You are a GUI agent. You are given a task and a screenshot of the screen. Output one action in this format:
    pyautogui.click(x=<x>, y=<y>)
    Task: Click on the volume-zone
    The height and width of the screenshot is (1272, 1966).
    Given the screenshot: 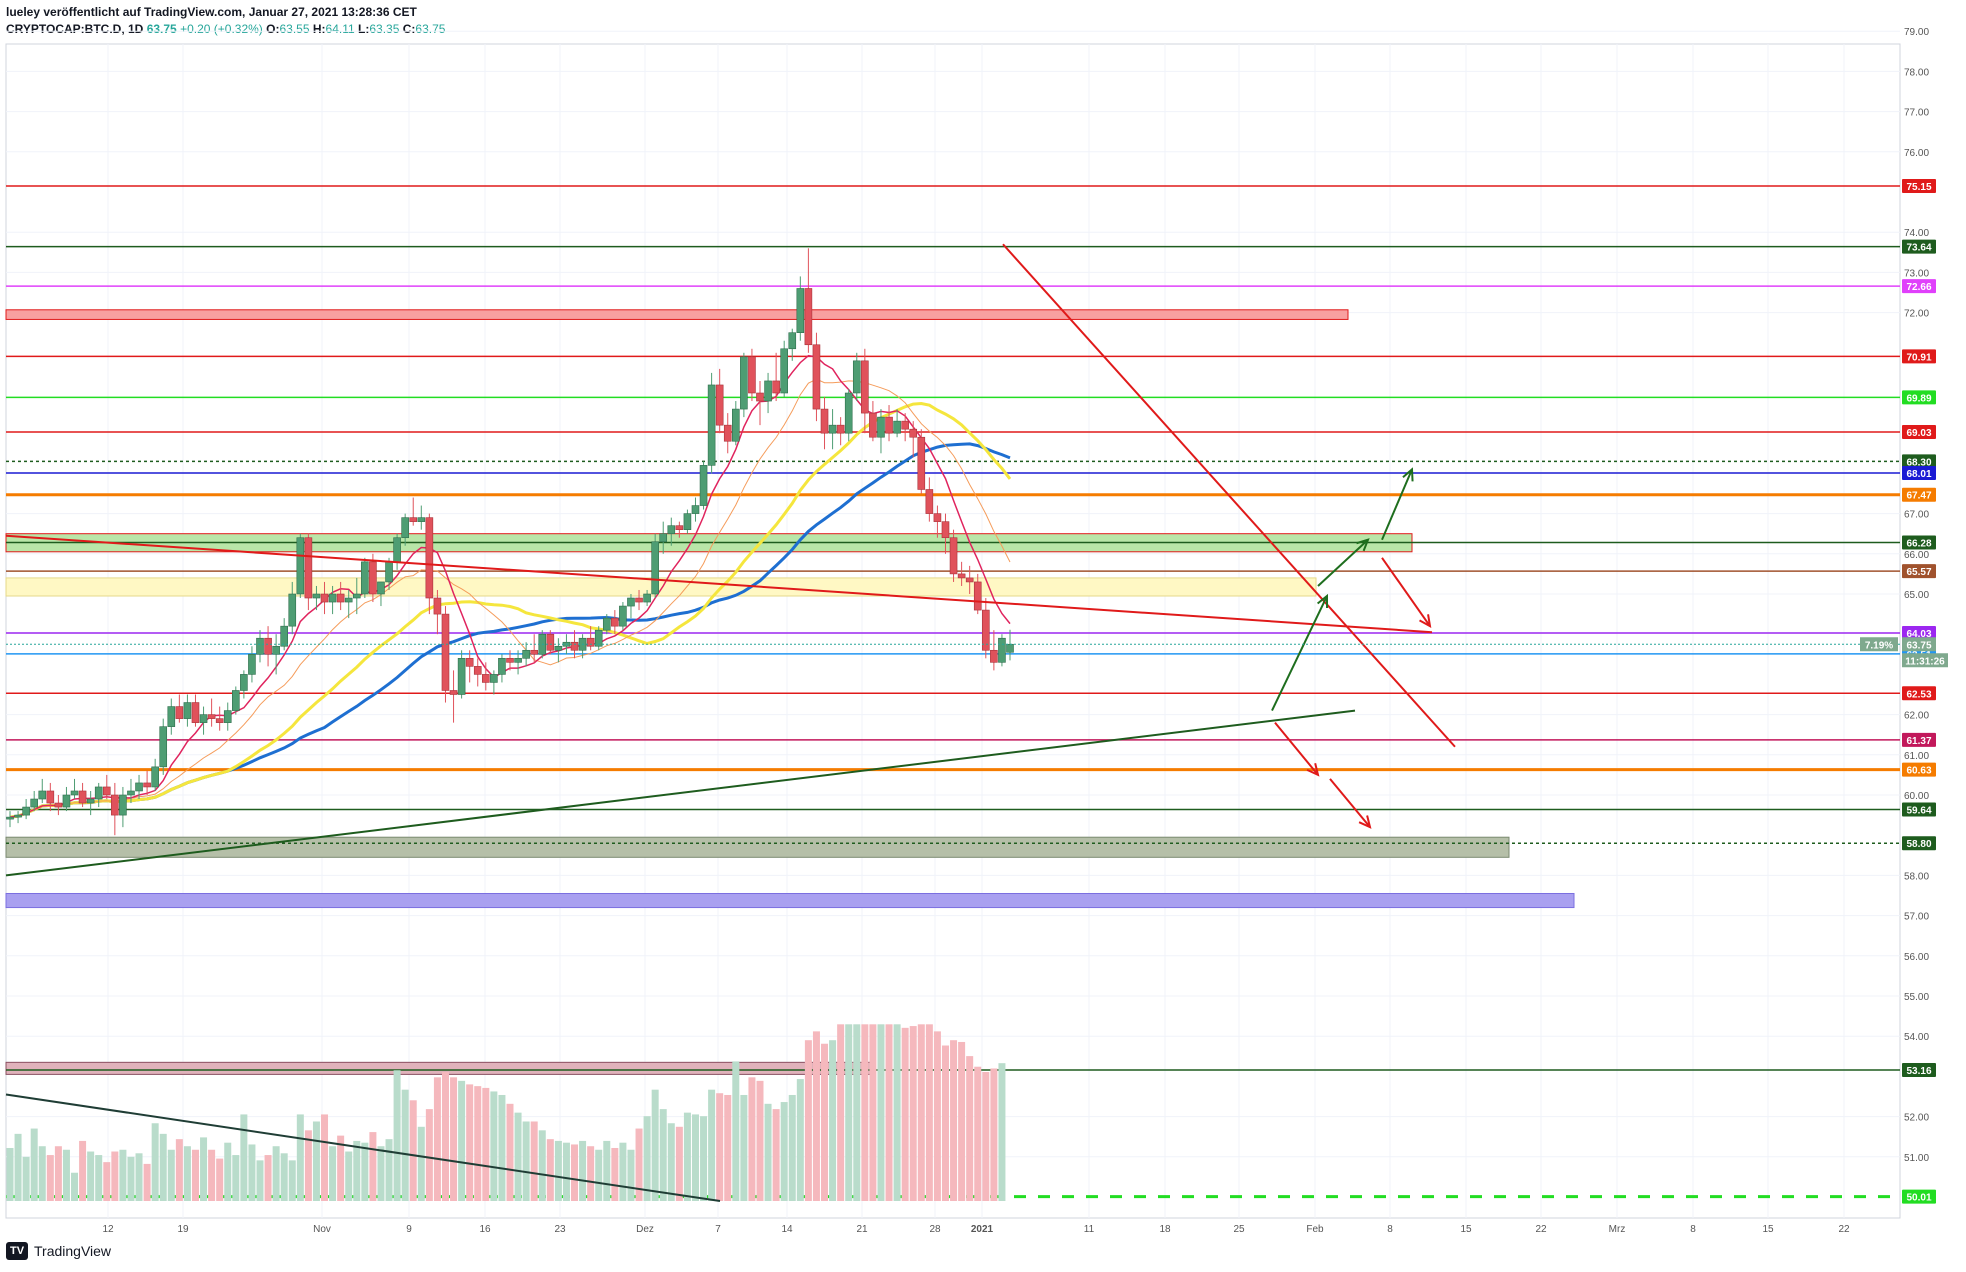 What is the action you would take?
    pyautogui.click(x=439, y=1068)
    